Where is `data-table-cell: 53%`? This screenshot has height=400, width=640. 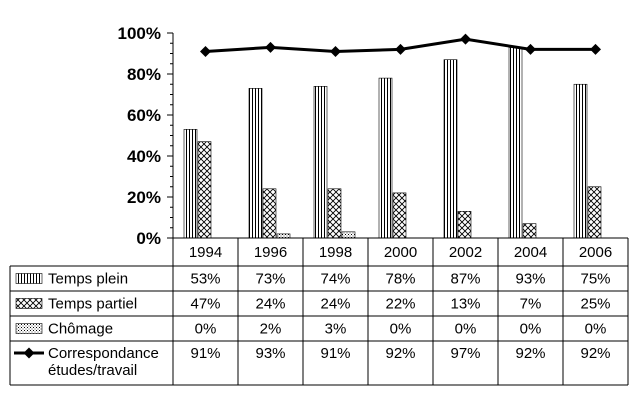
data-table-cell: 53% is located at coordinates (205, 279).